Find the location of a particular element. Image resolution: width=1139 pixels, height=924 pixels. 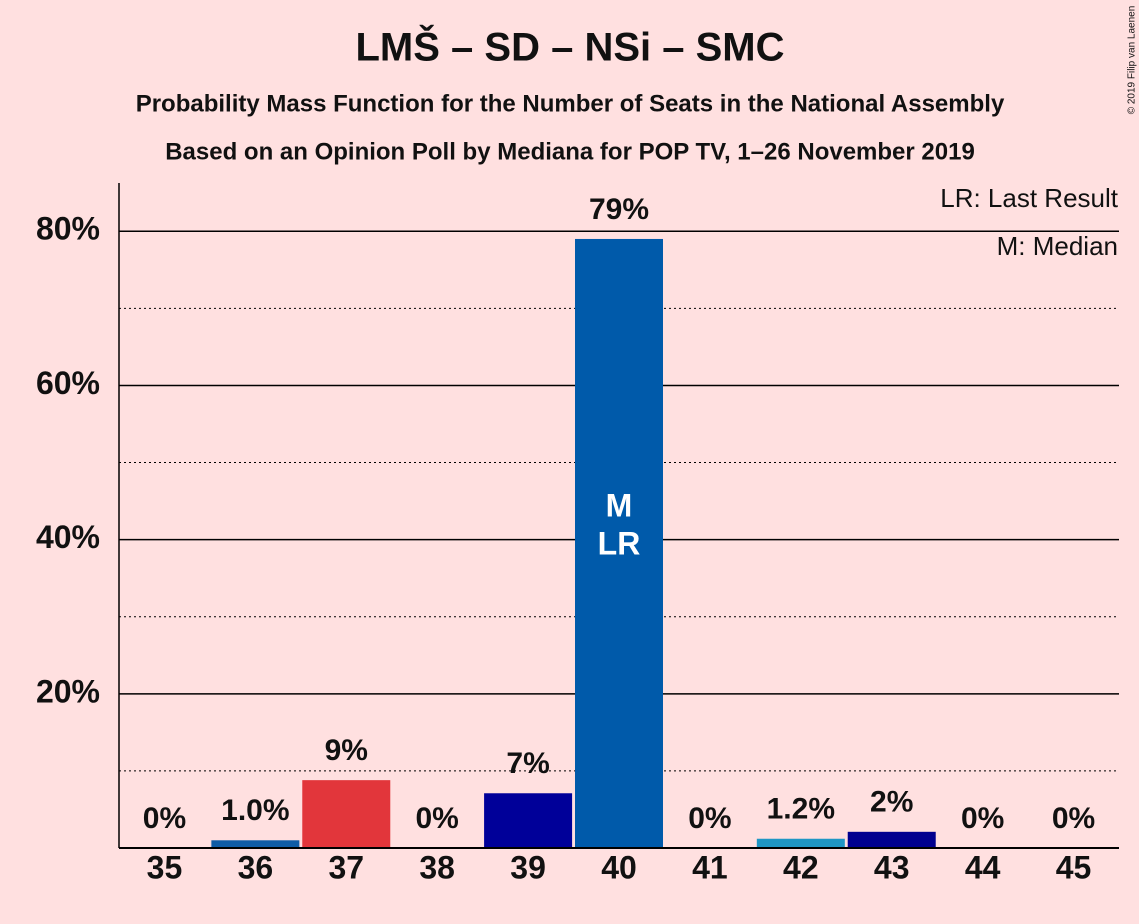

data-label: 1.2% is located at coordinates (801, 809).